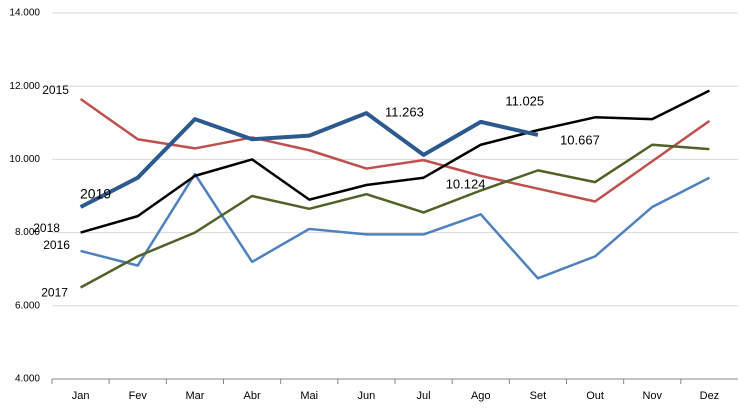 This screenshot has height=412, width=750. I want to click on x-tick-label: Dez, so click(710, 396).